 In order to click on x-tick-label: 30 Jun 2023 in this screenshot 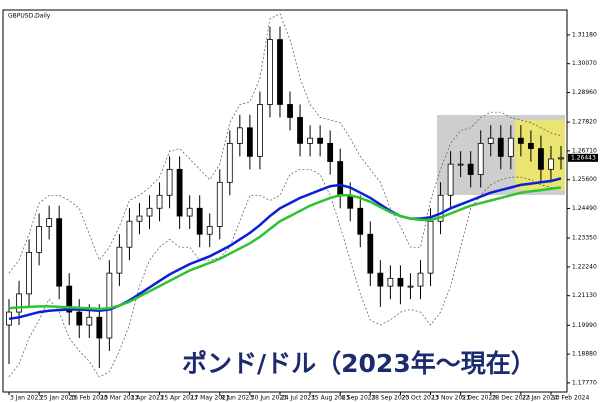, I will do `click(269, 398)`.